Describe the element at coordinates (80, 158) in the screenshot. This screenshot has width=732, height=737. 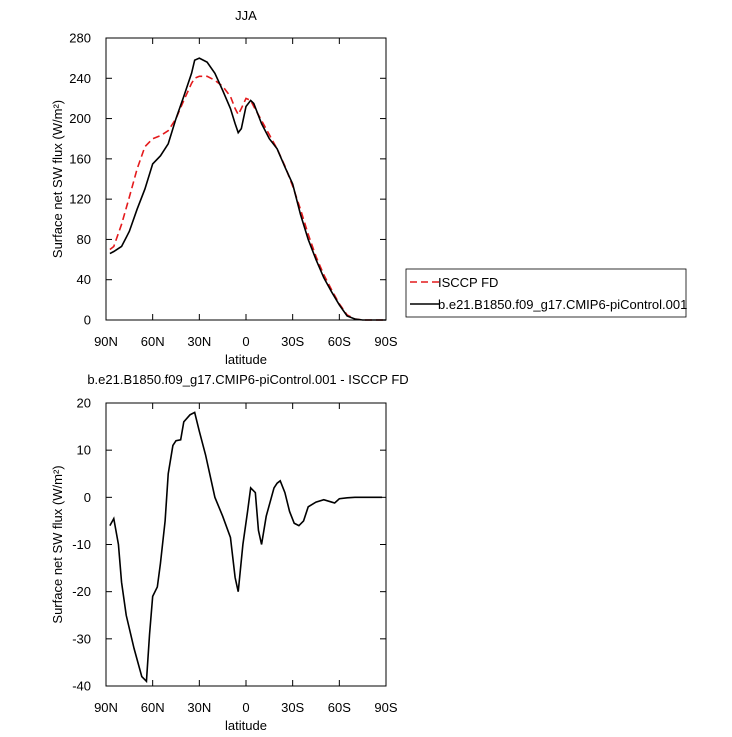
I see `y-tick-label: 160` at that location.